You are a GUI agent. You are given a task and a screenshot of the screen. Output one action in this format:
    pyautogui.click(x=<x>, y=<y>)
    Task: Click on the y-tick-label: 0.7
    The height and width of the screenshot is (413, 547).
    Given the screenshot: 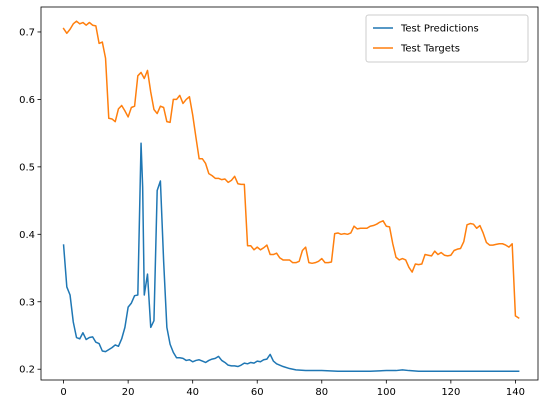 What is the action you would take?
    pyautogui.click(x=27, y=32)
    